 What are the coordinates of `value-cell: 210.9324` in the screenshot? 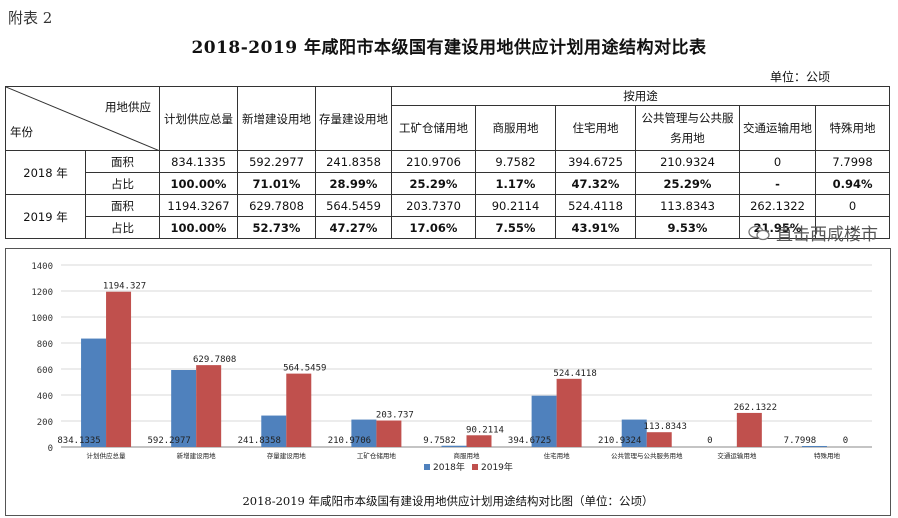 It's located at (687, 161).